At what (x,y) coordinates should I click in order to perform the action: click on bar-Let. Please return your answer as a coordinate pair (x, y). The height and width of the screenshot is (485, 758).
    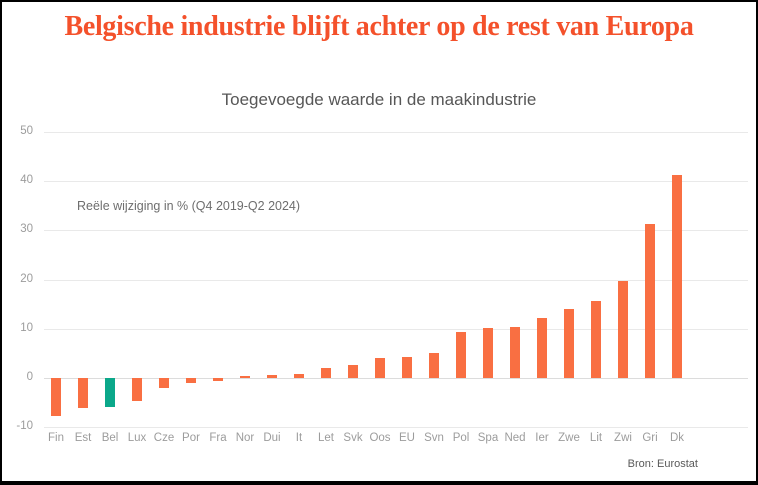
    Looking at the image, I should click on (326, 373).